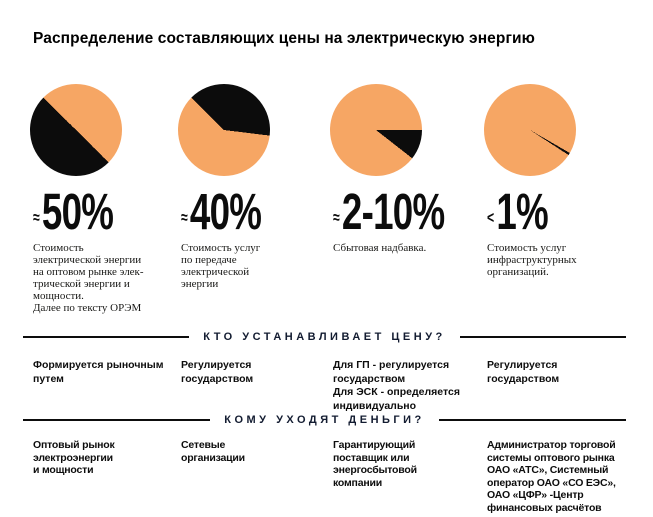 This screenshot has height=517, width=653. What do you see at coordinates (556, 211) in the screenshot?
I see `share-label-4: <1%` at bounding box center [556, 211].